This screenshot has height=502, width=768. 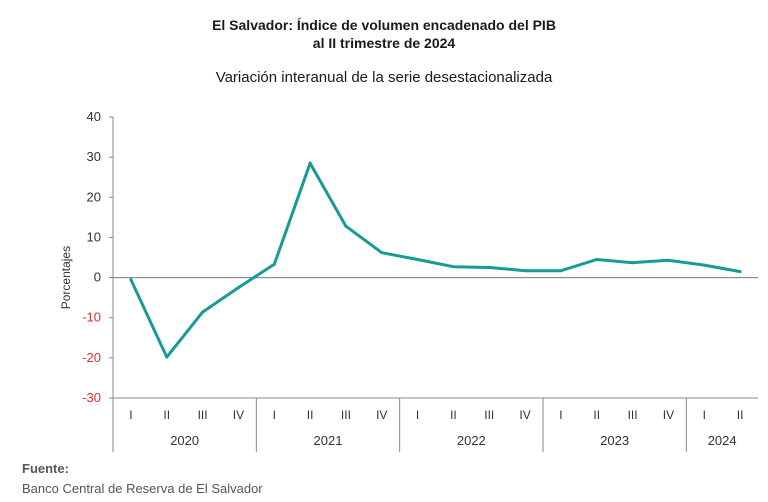 What do you see at coordinates (91, 397) in the screenshot?
I see `y-tick-label: -30` at bounding box center [91, 397].